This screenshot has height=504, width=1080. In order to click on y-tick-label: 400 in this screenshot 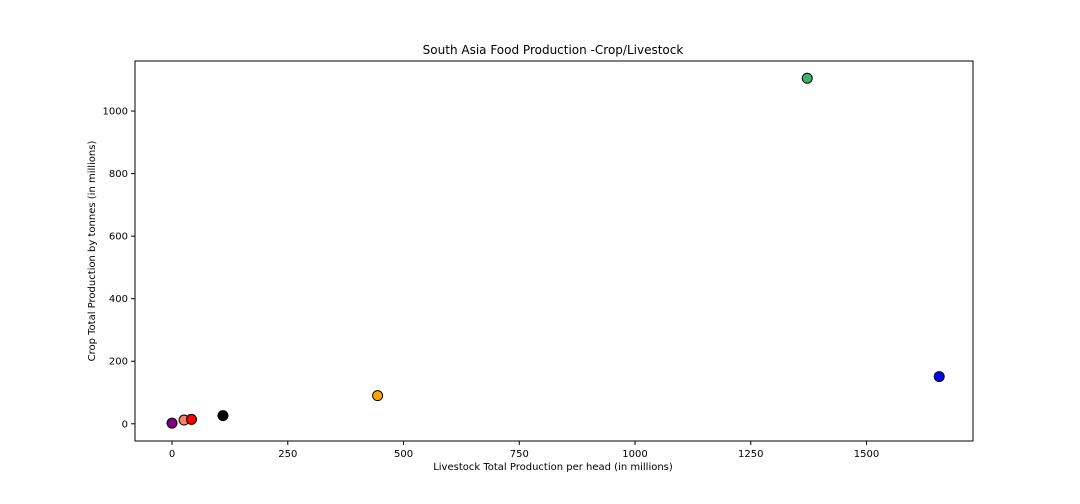, I will do `click(118, 299)`.